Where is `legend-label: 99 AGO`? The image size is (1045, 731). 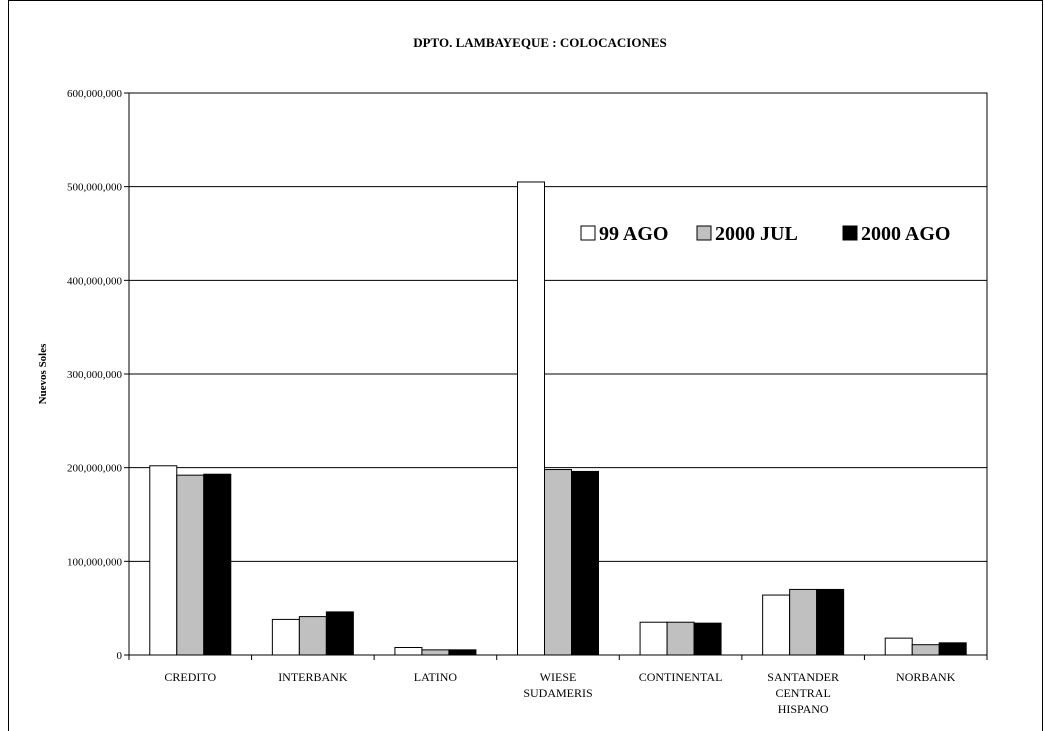
legend-label: 99 AGO is located at coordinates (633, 234).